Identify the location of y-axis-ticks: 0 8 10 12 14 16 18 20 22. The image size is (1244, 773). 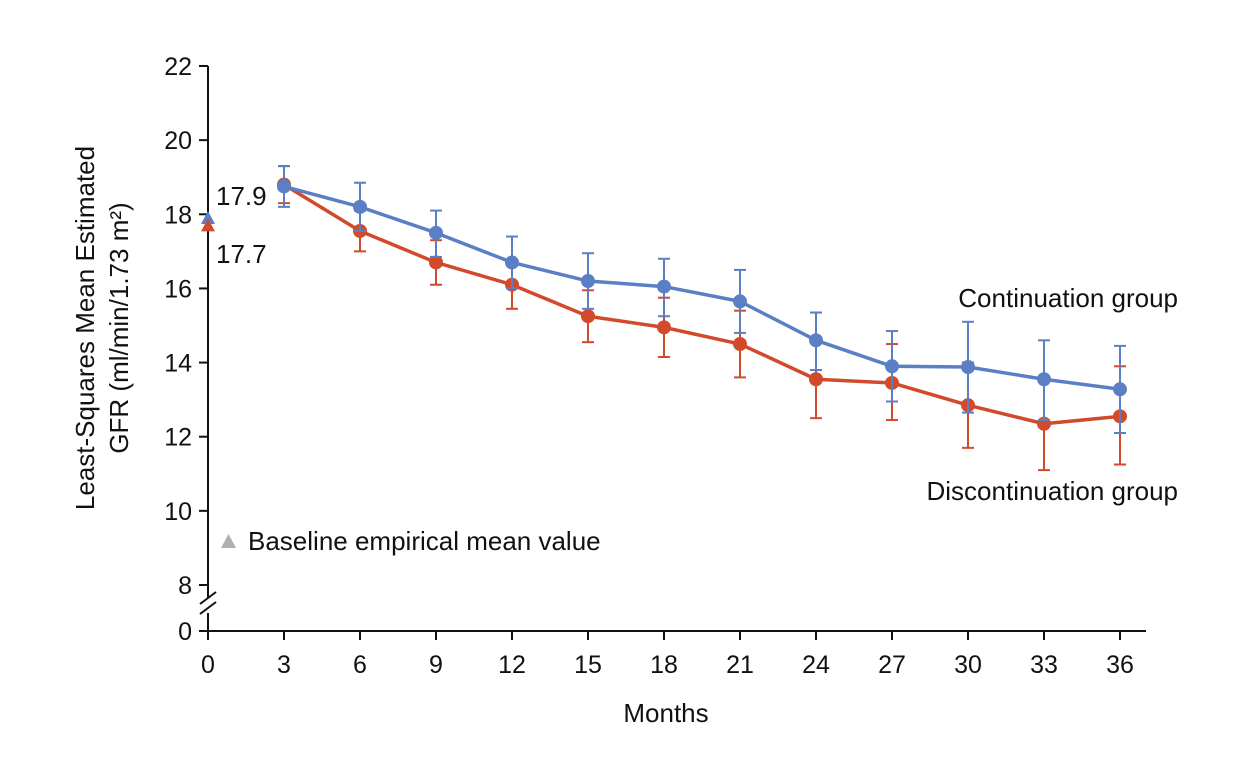
(186, 349).